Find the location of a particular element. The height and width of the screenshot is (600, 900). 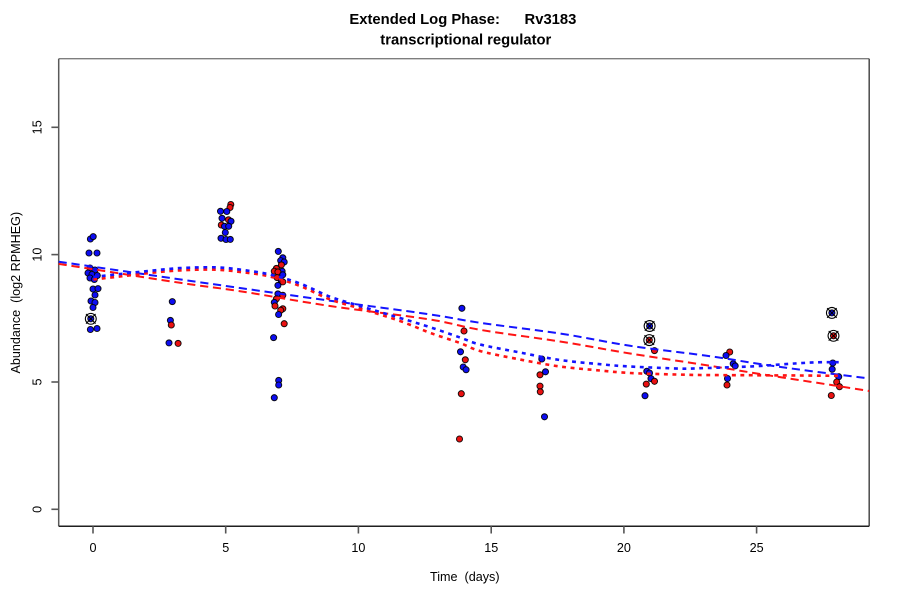

svg-text:Extended Log Phase: Rv318: Extended Log Phase: Rv3183 is located at coordinates (462, 20).